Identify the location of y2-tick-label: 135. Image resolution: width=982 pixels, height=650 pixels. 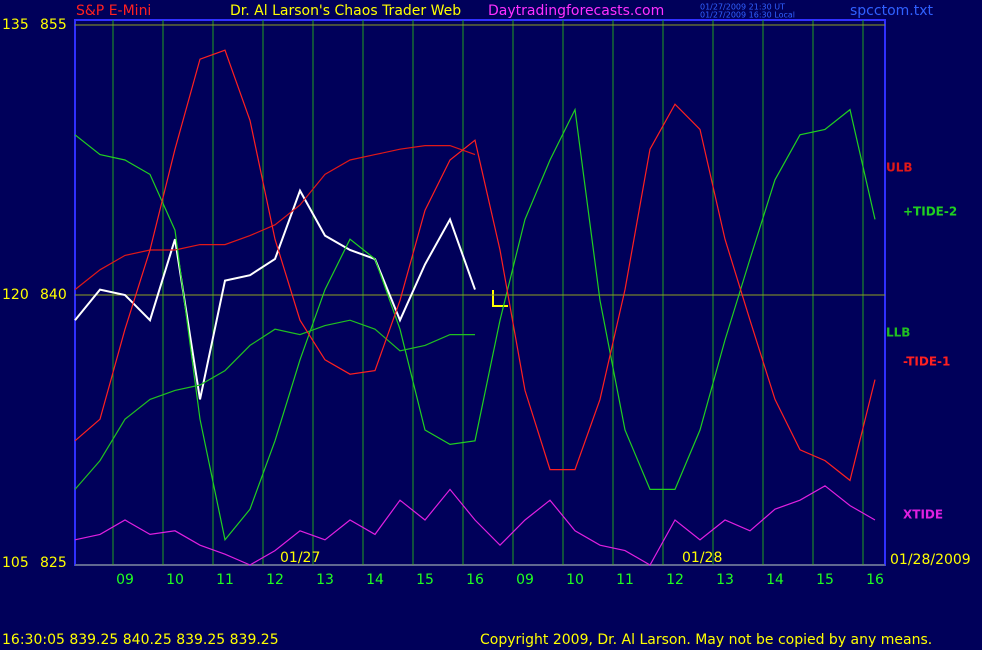
(15, 25).